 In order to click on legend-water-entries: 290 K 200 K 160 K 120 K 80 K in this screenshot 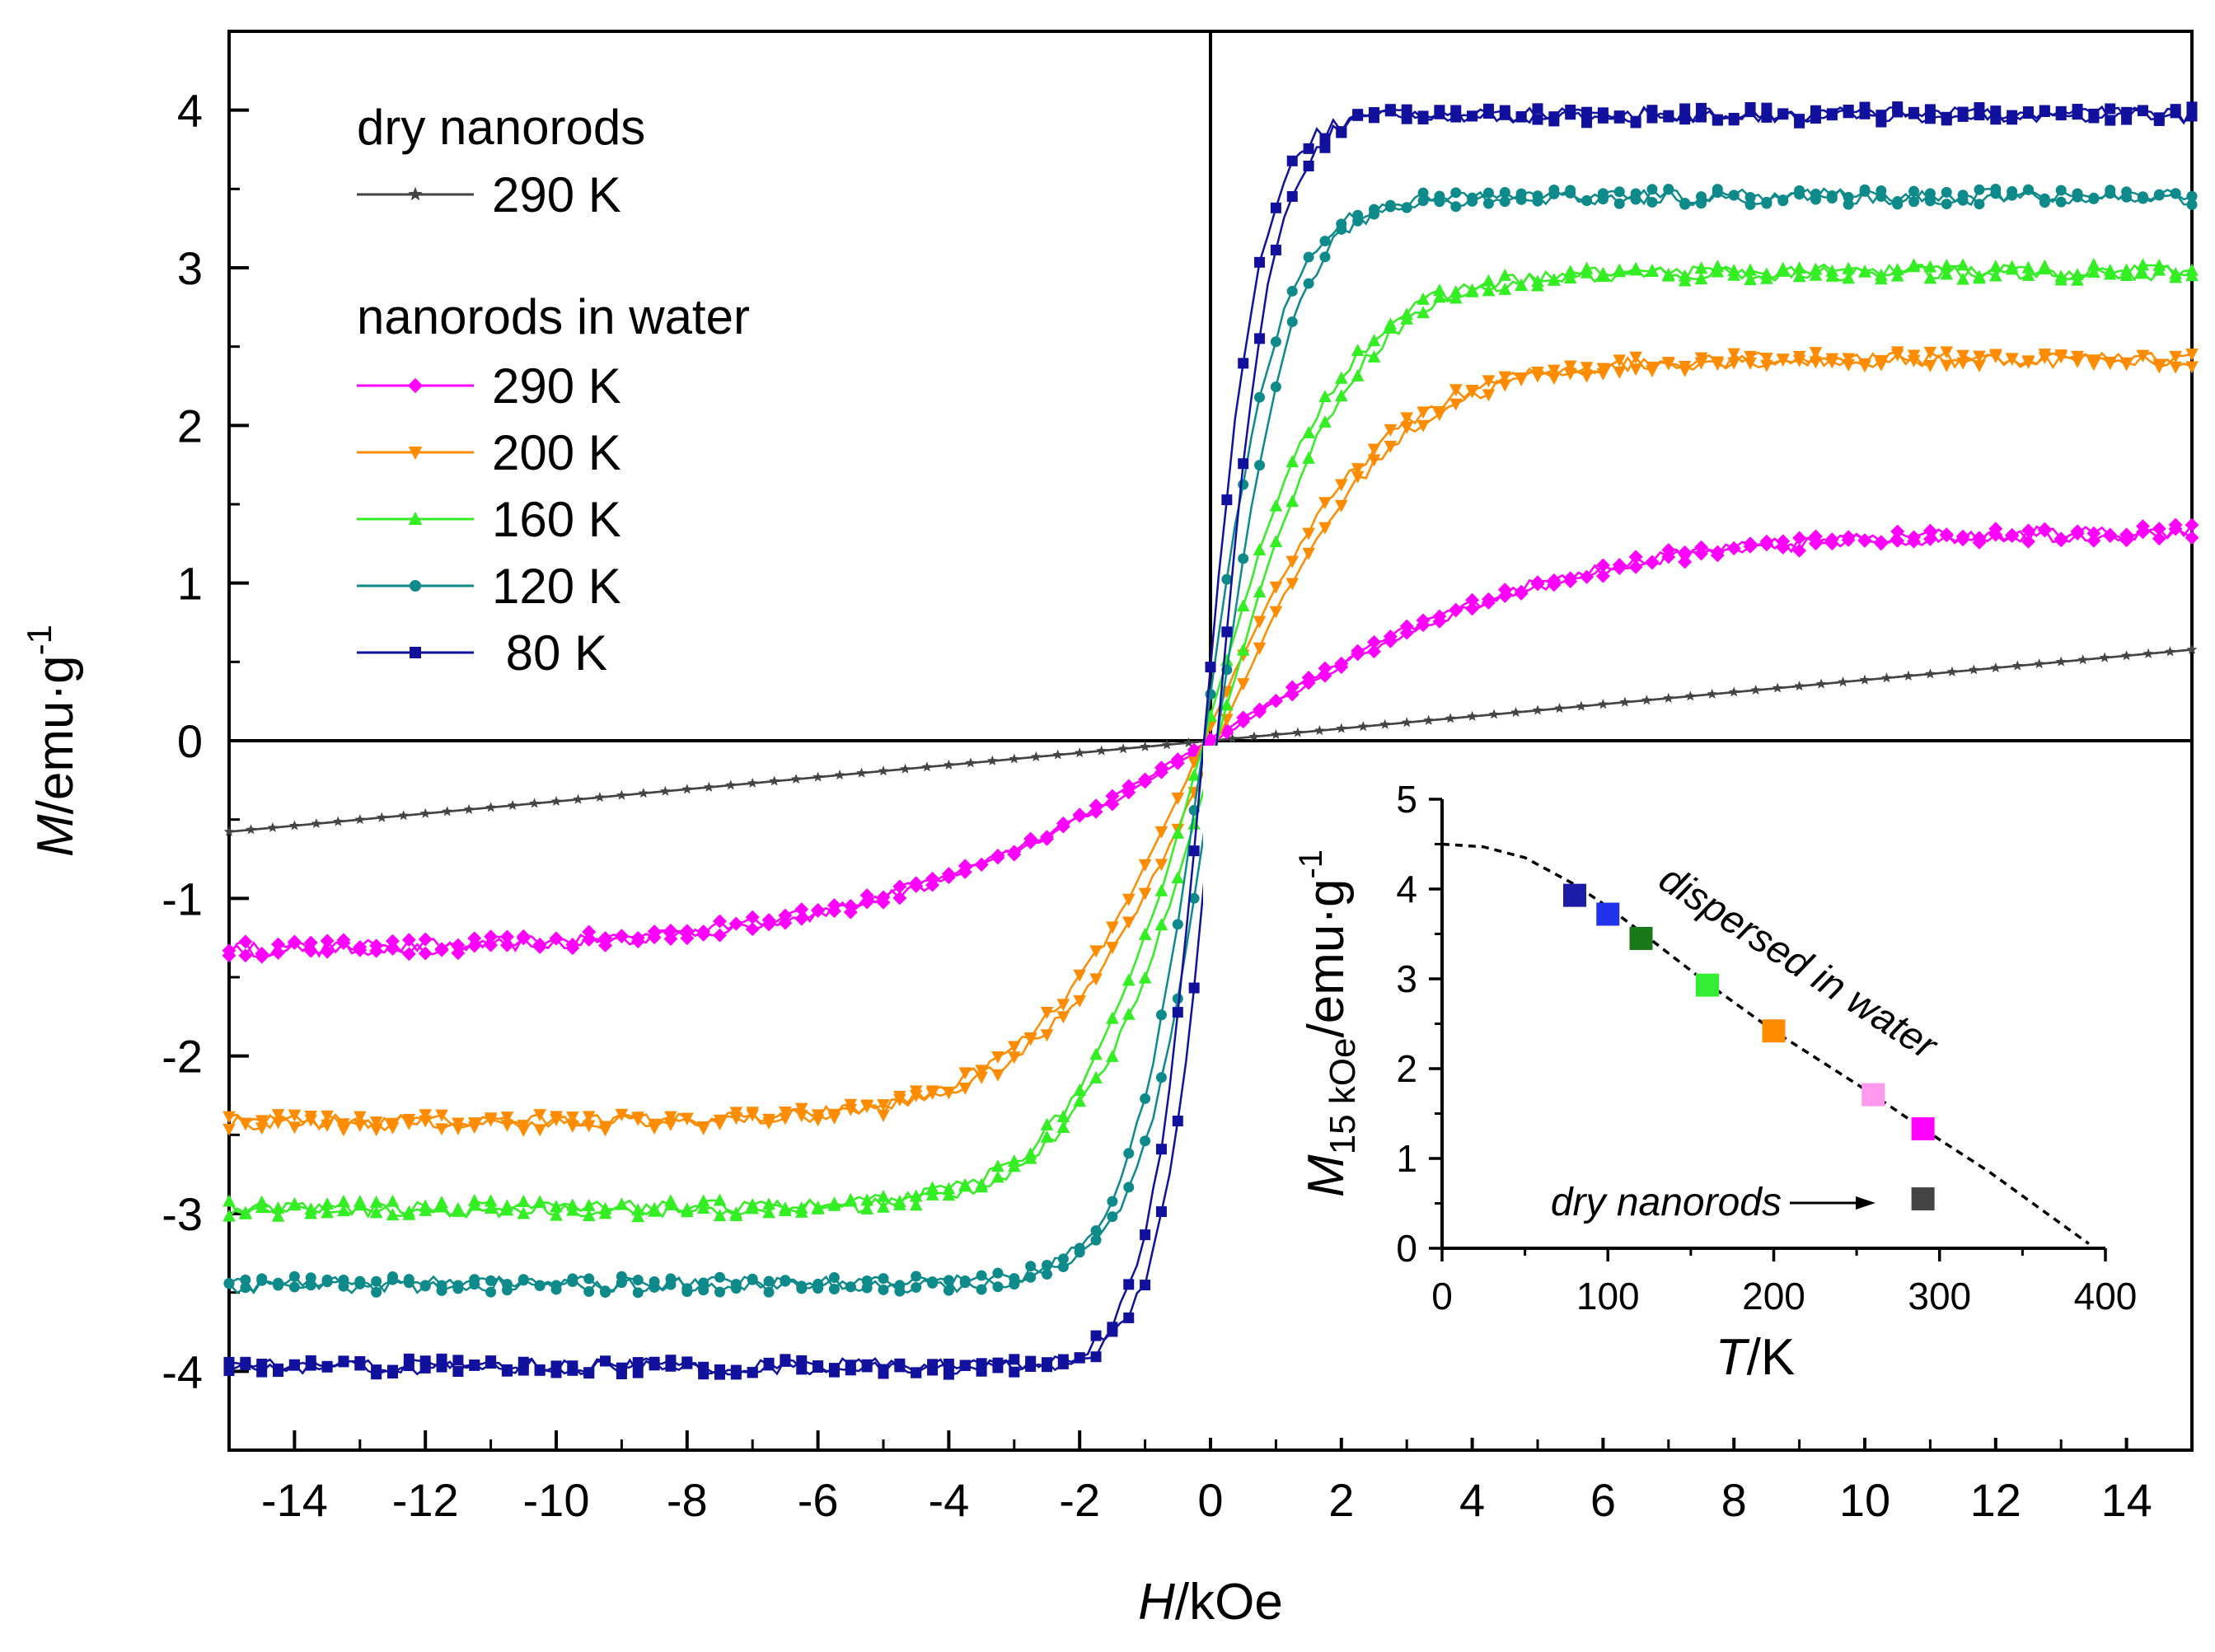, I will do `click(489, 520)`.